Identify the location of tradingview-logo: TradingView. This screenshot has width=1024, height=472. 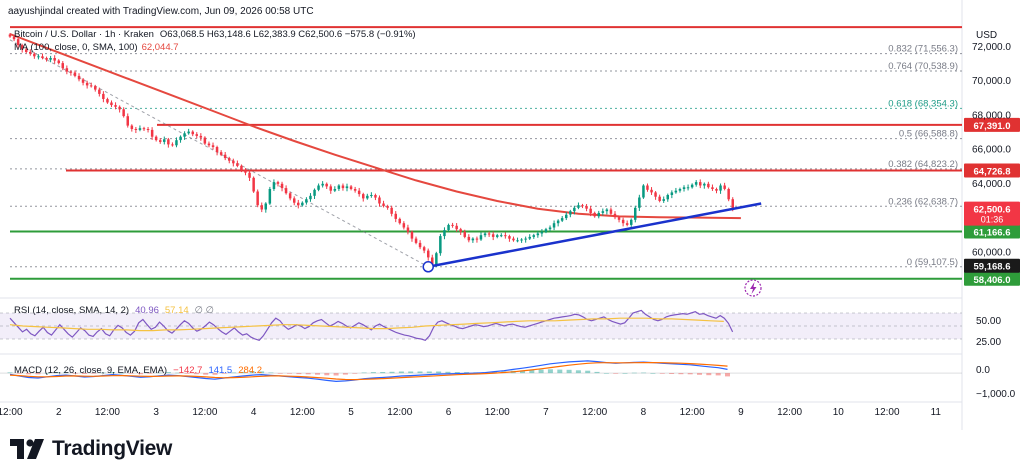
(91, 449).